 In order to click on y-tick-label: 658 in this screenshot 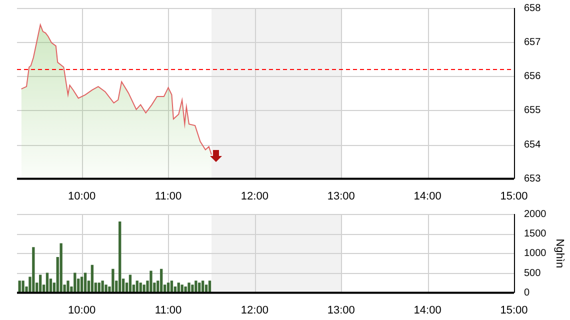, I will do `click(533, 8)`.